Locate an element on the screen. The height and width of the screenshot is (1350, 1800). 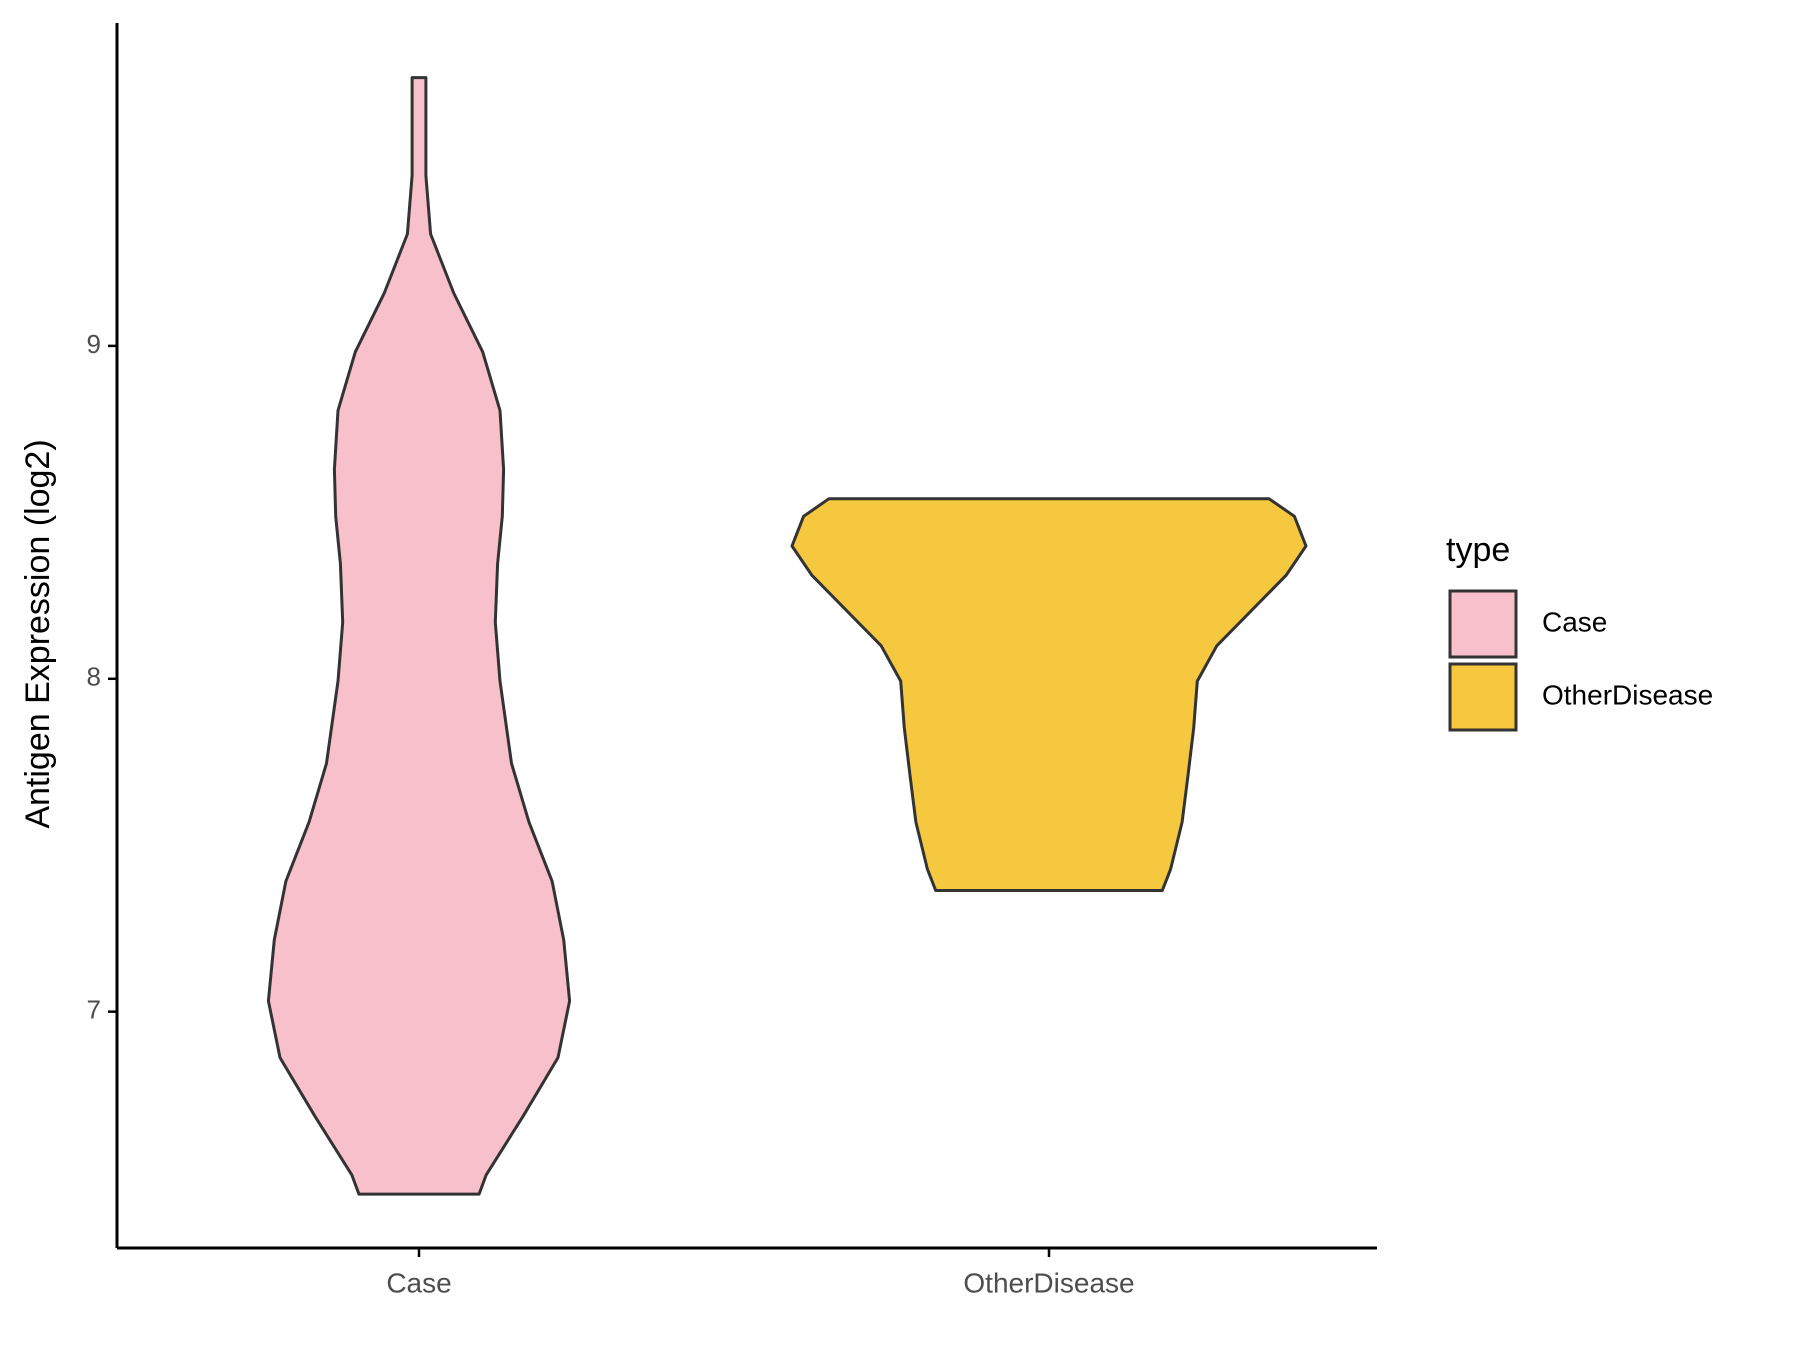
x-tick-label: Case is located at coordinates (418, 1282).